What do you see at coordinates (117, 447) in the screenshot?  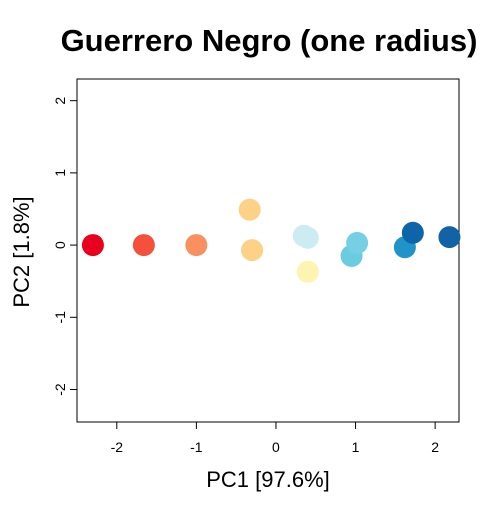 I see `x-tick-label: -2` at bounding box center [117, 447].